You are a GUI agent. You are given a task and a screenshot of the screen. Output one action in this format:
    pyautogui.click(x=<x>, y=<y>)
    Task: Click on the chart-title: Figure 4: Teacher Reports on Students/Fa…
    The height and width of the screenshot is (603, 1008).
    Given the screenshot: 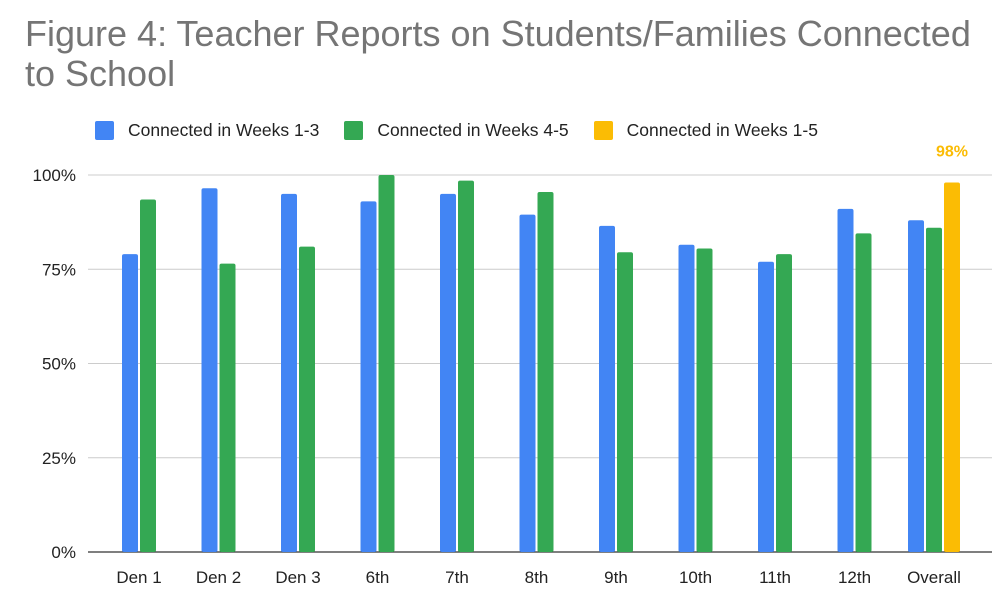 What is the action you would take?
    pyautogui.click(x=498, y=53)
    